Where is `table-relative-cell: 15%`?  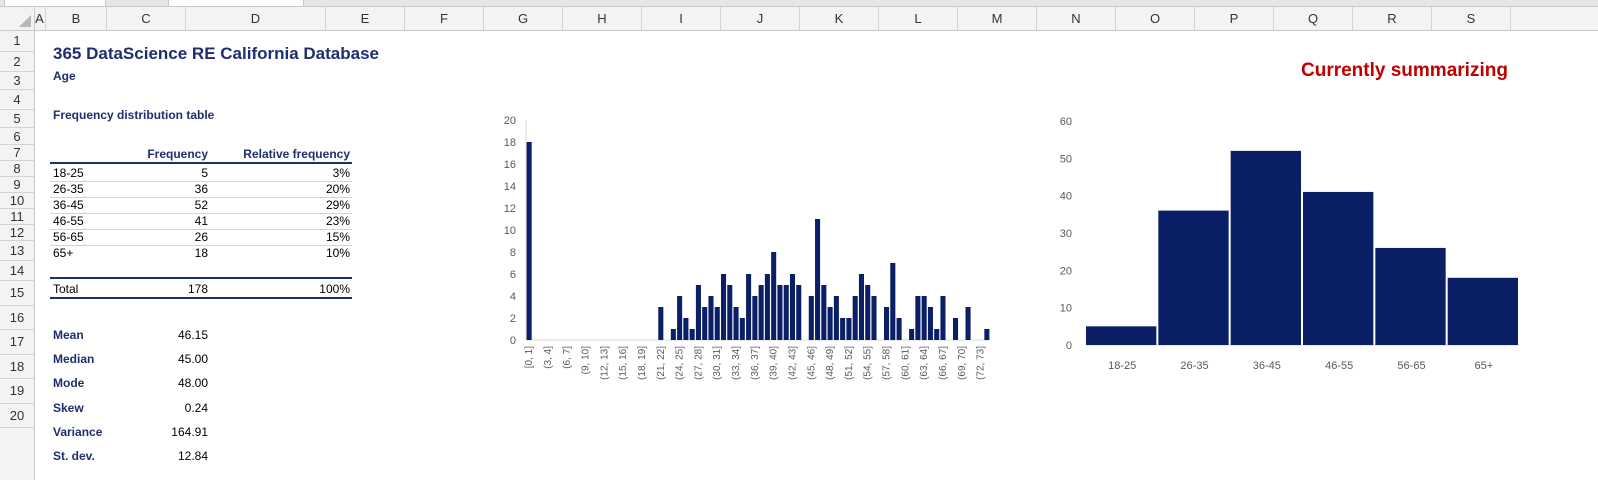 table-relative-cell: 15% is located at coordinates (337, 237).